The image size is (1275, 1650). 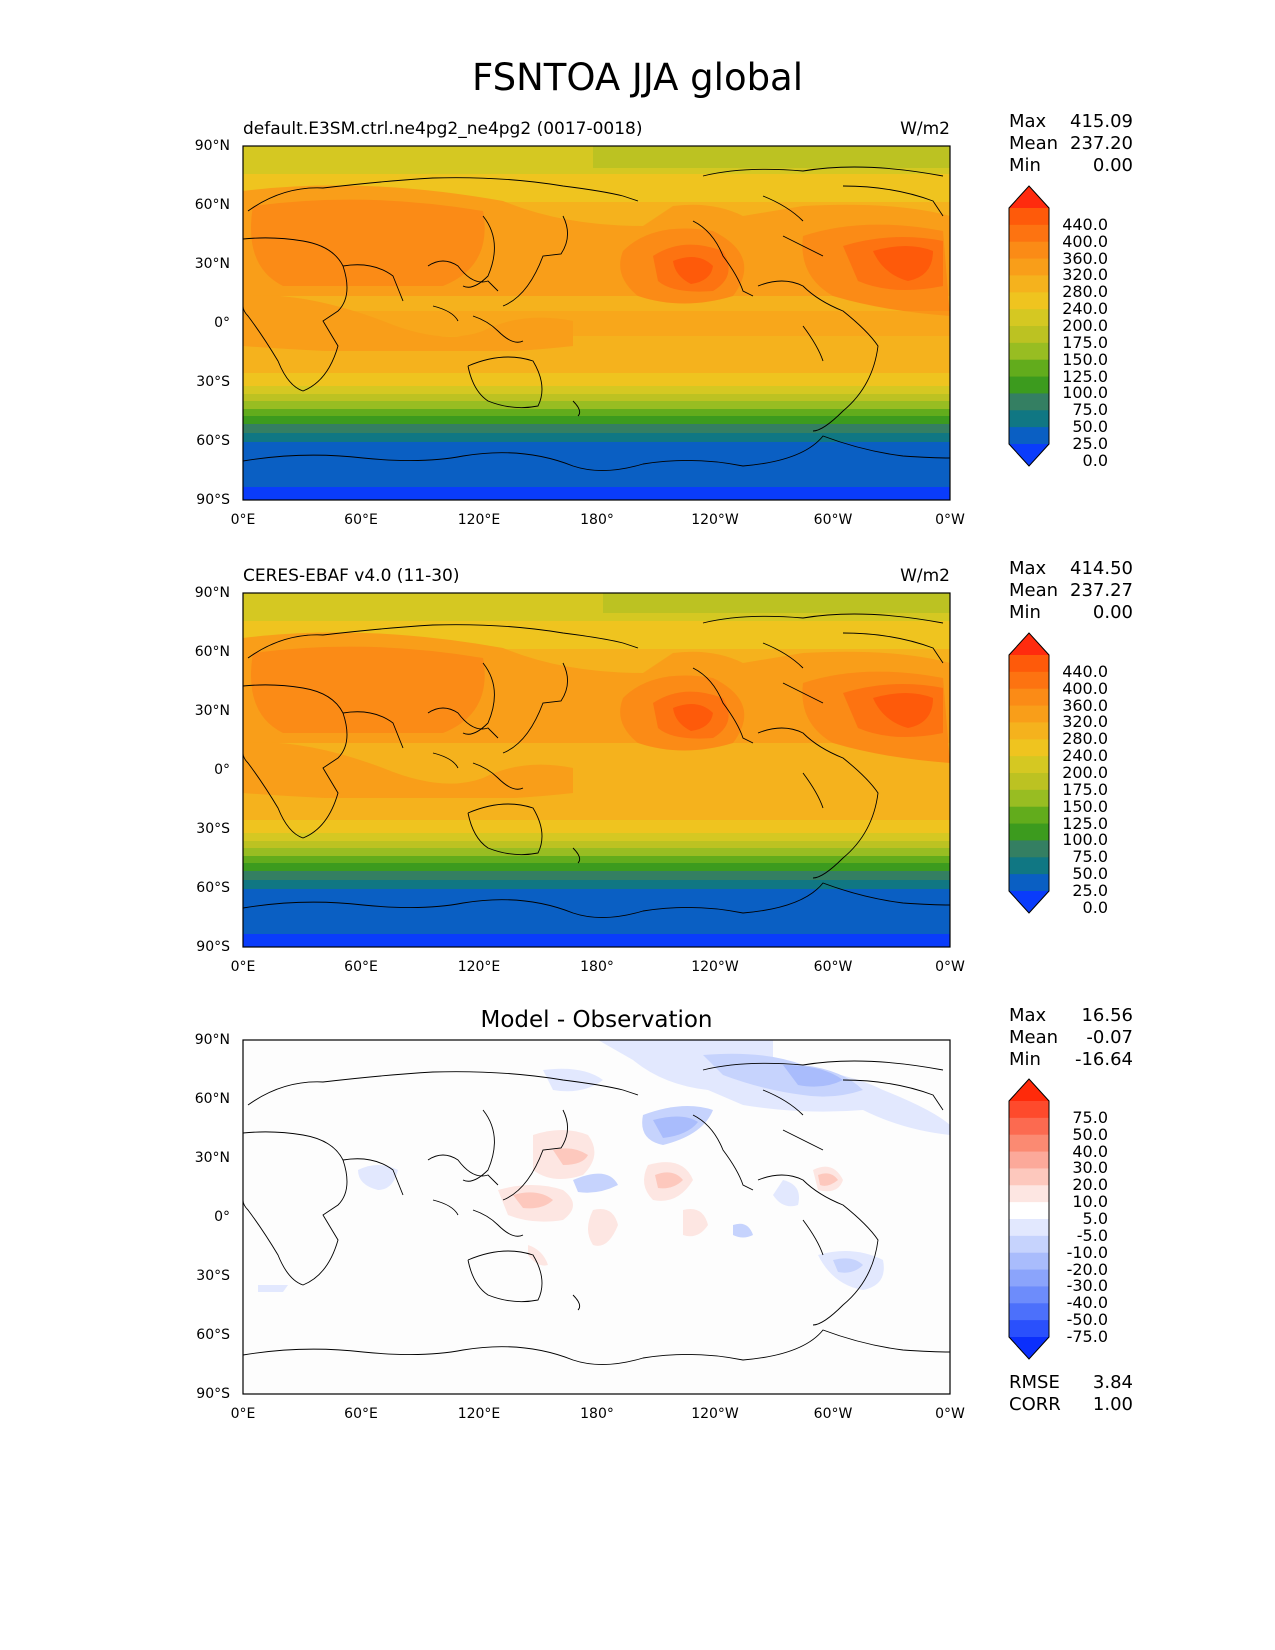 I want to click on colorbar-tick-label: -75.0, so click(x=1087, y=1336).